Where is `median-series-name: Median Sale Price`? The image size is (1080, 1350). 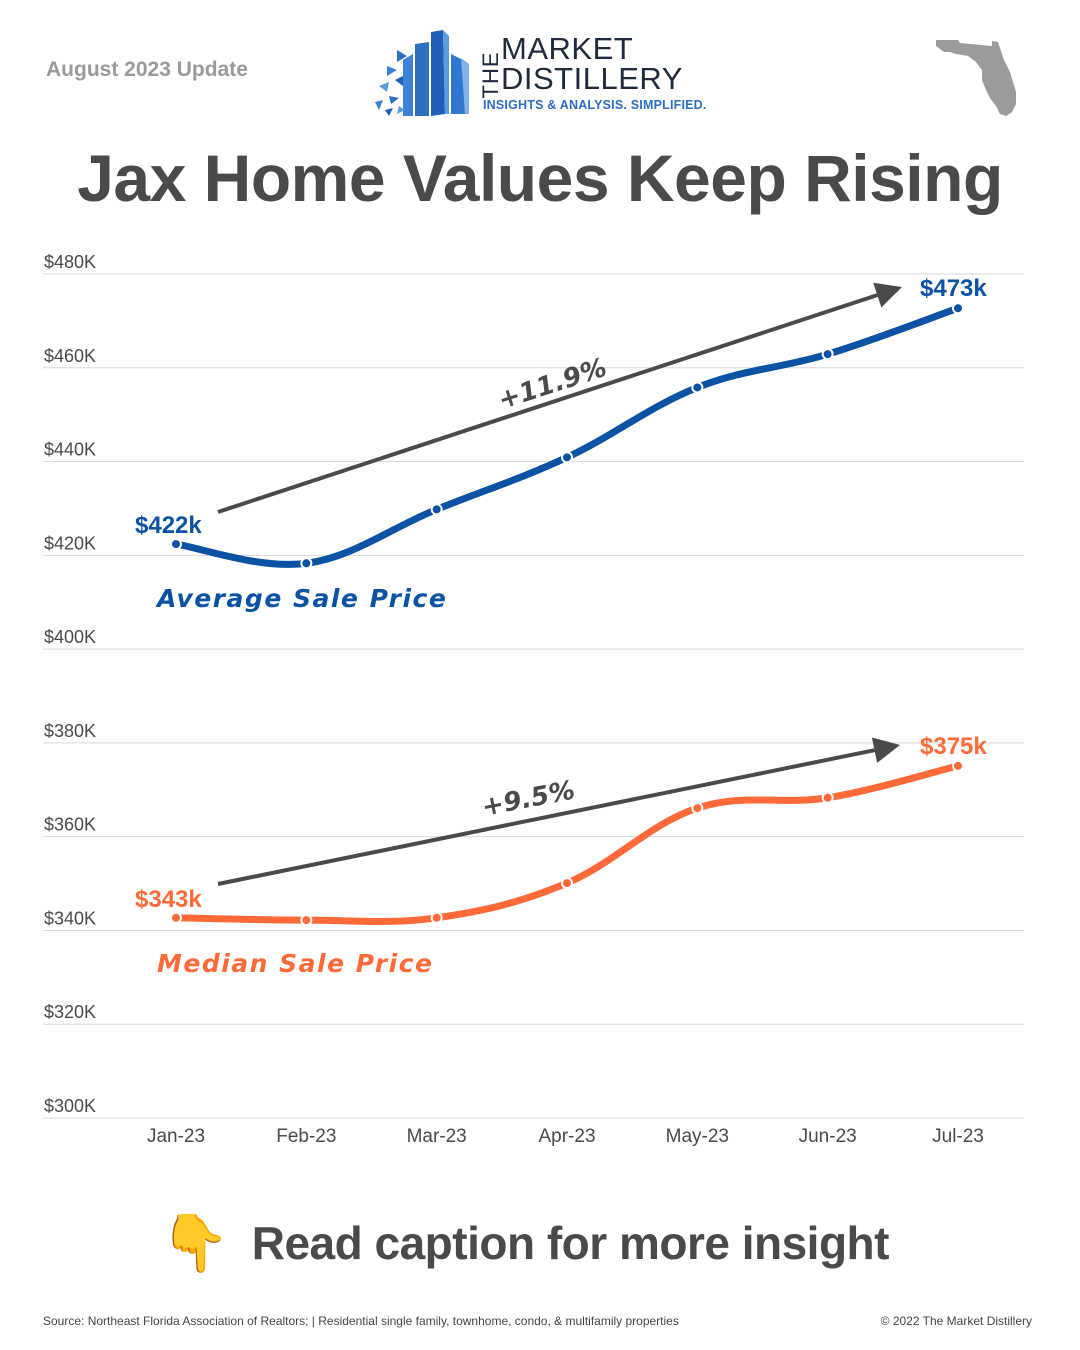 median-series-name: Median Sale Price is located at coordinates (295, 963).